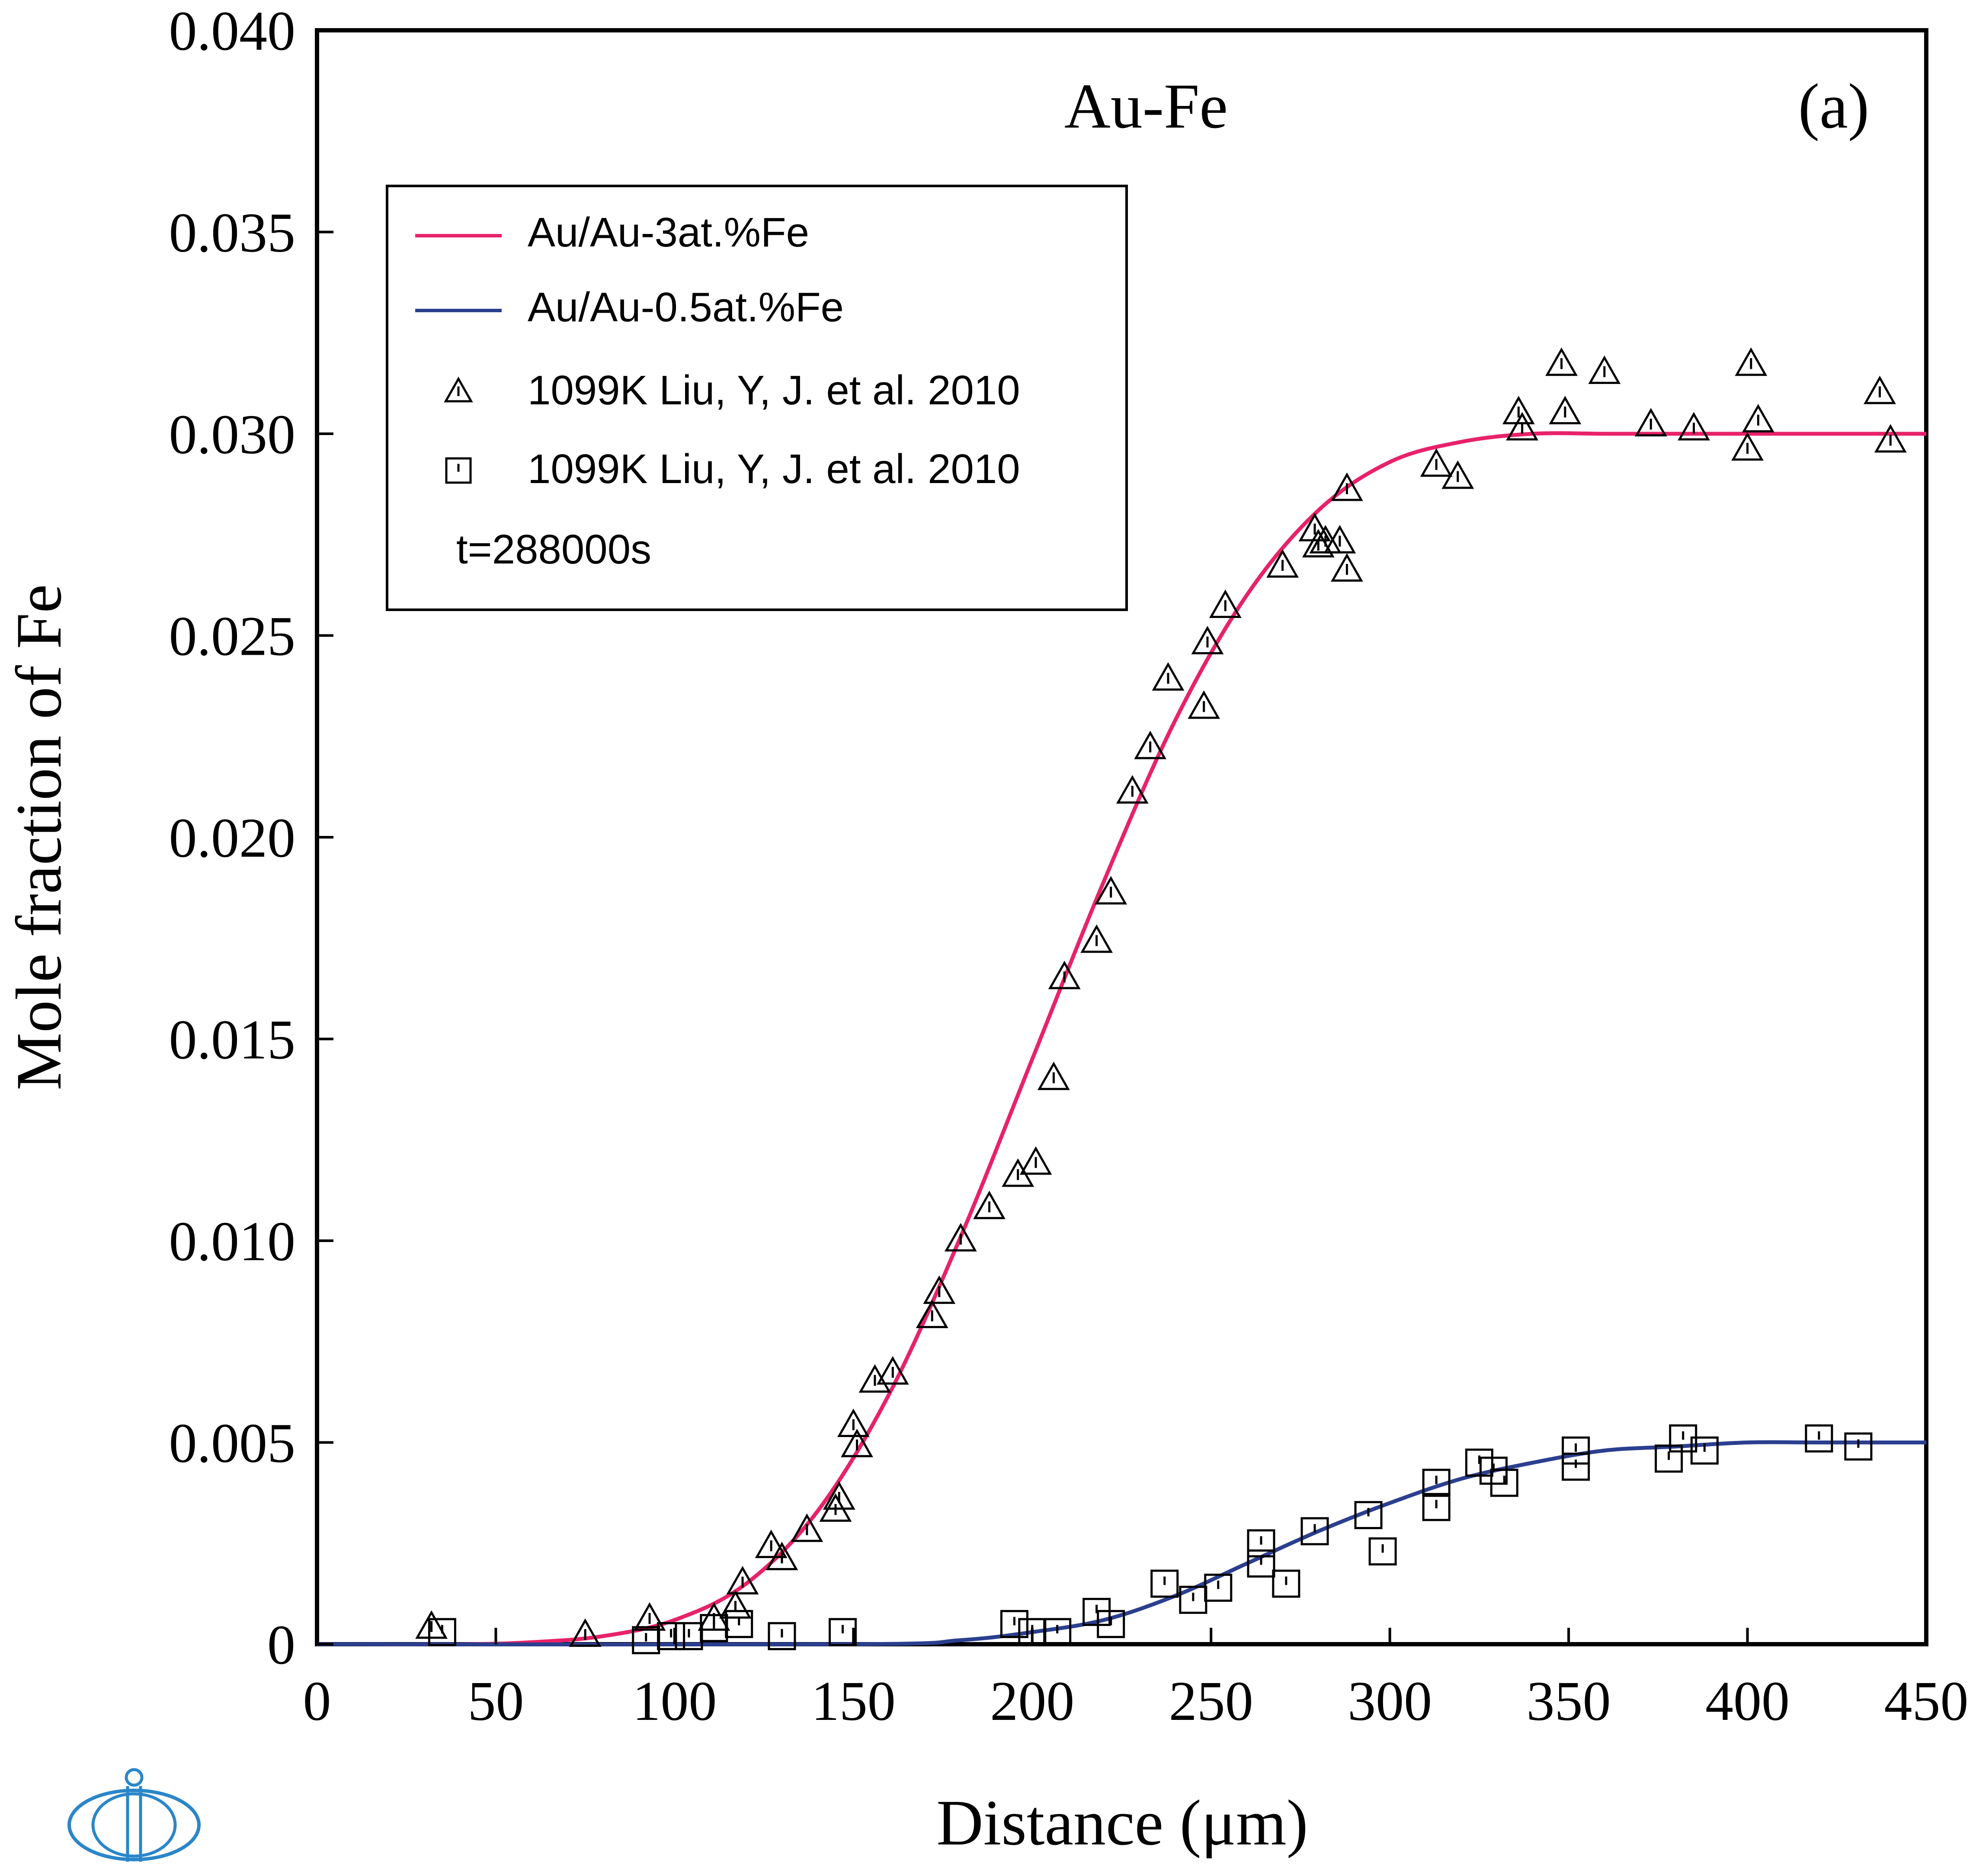 This screenshot has width=1976, height=1876. Describe the element at coordinates (669, 233) in the screenshot. I see `legend-label-3at: Au/Au-3at.%Fe` at that location.